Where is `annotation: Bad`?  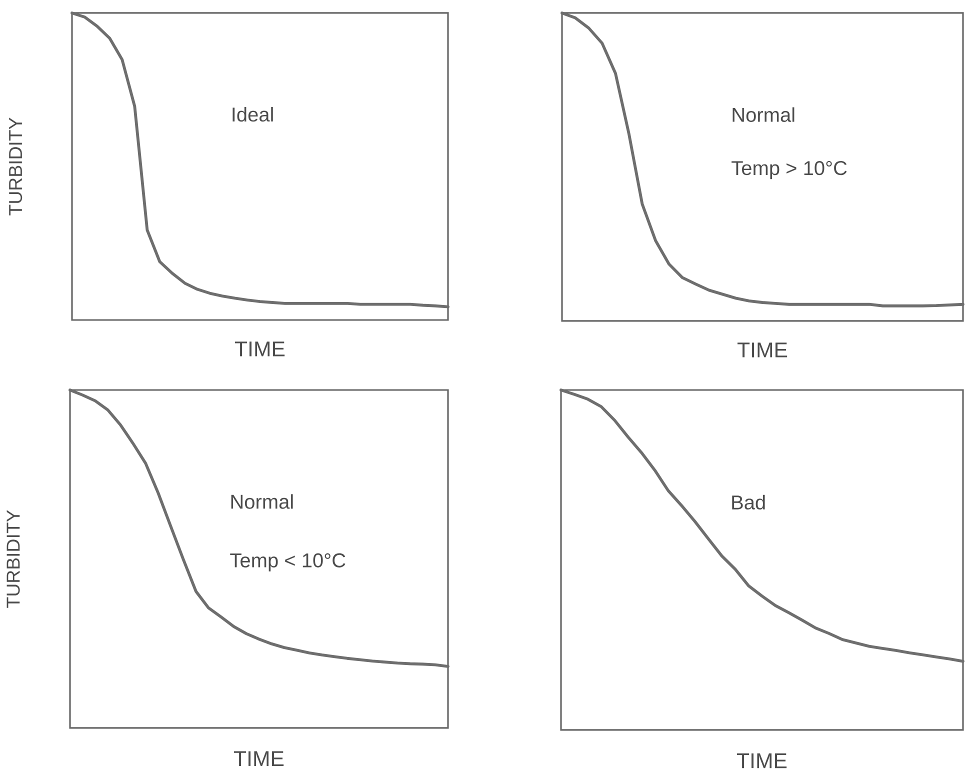 annotation: Bad is located at coordinates (748, 502).